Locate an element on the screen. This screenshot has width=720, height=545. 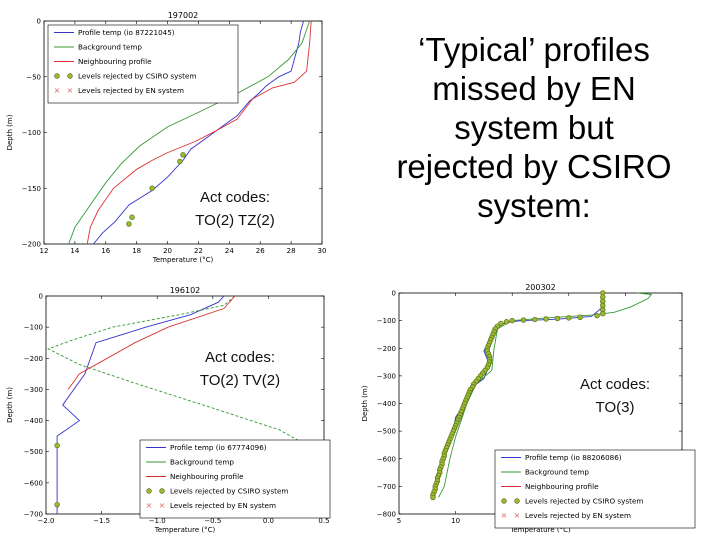
y-tick-label: −400 is located at coordinates (33, 421).